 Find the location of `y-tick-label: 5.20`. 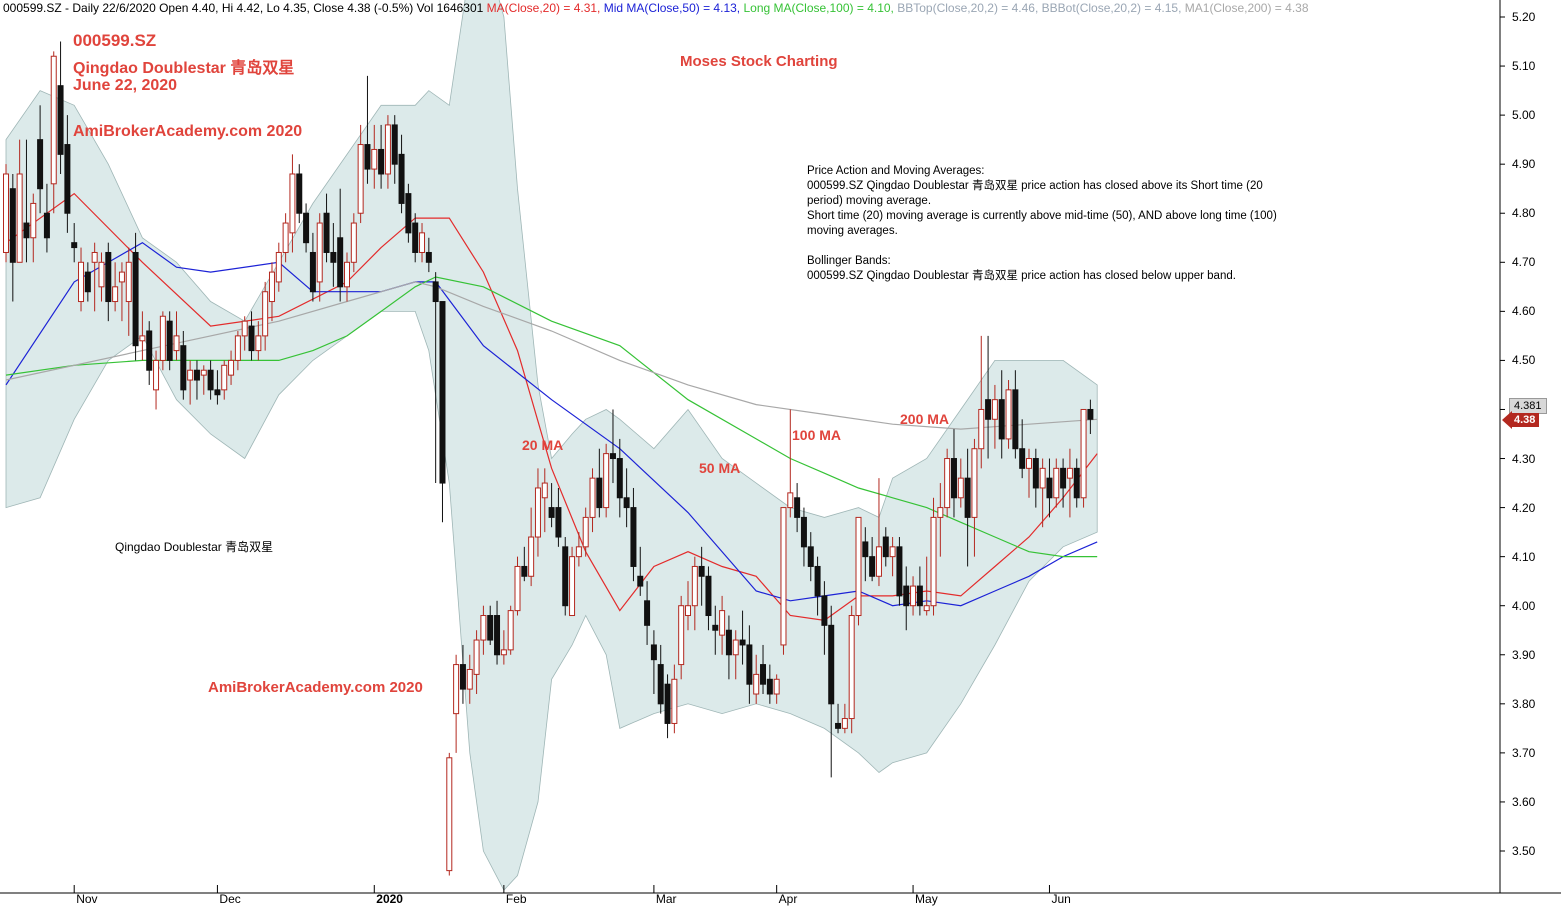

y-tick-label: 5.20 is located at coordinates (1524, 17).